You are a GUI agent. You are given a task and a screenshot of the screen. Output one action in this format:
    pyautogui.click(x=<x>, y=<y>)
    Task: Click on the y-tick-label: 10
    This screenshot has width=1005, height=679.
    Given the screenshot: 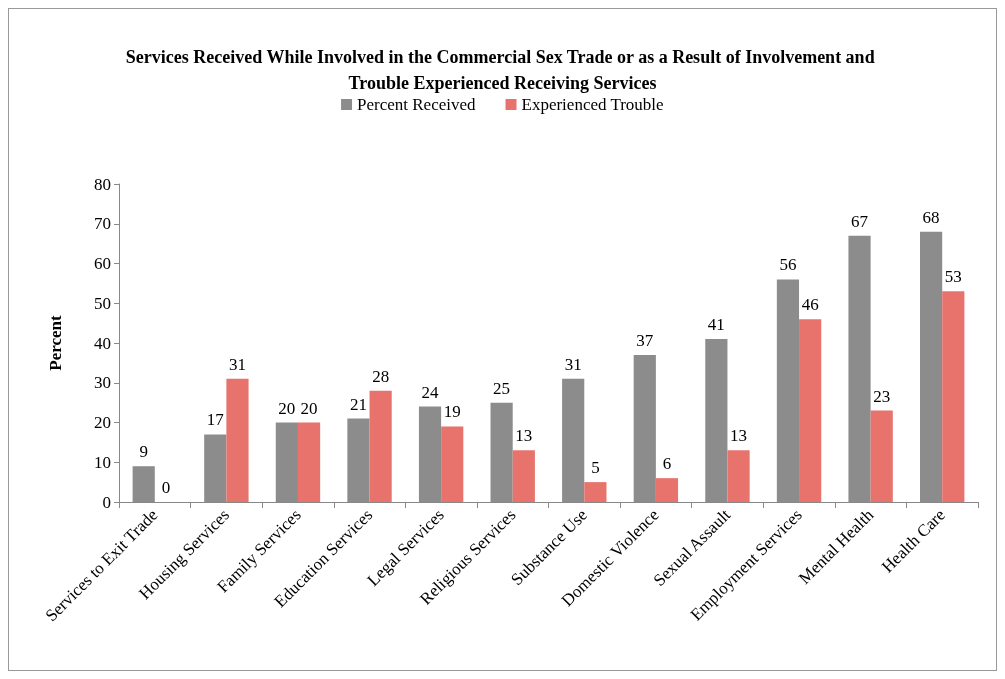 What is the action you would take?
    pyautogui.click(x=102, y=462)
    